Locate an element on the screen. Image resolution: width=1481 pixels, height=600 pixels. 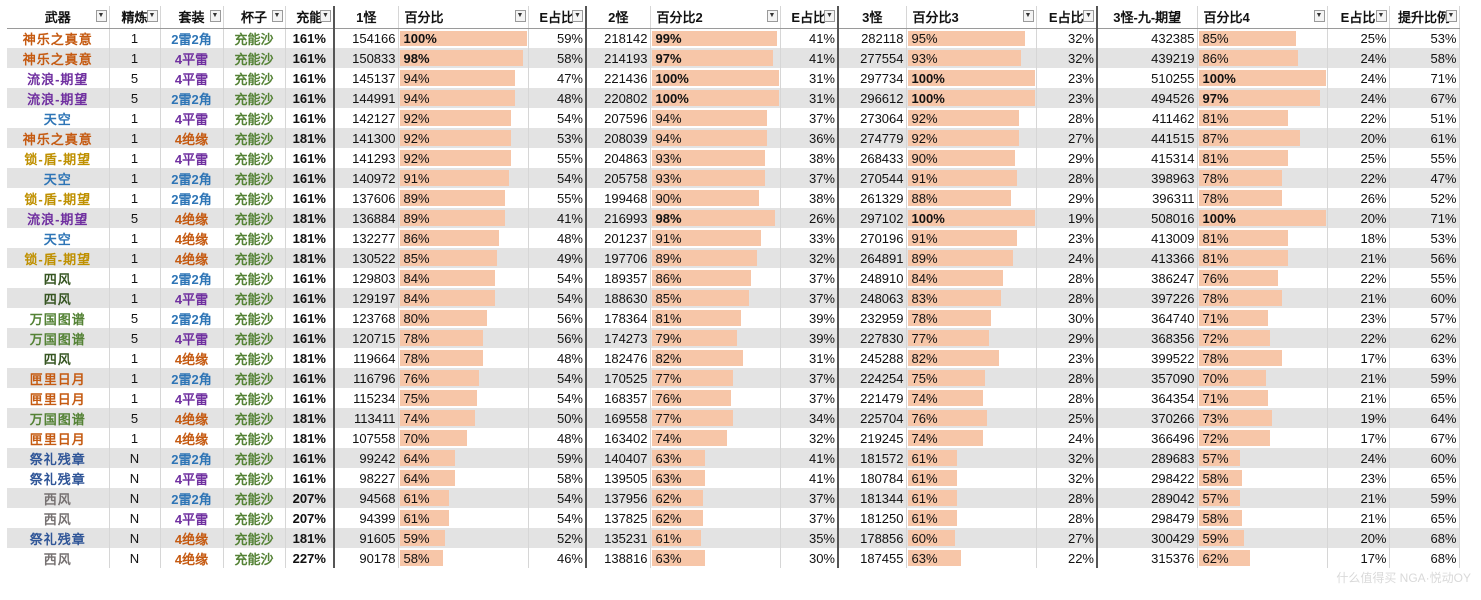
cell-dmg-3: 232959 is located at coordinates (872, 318).